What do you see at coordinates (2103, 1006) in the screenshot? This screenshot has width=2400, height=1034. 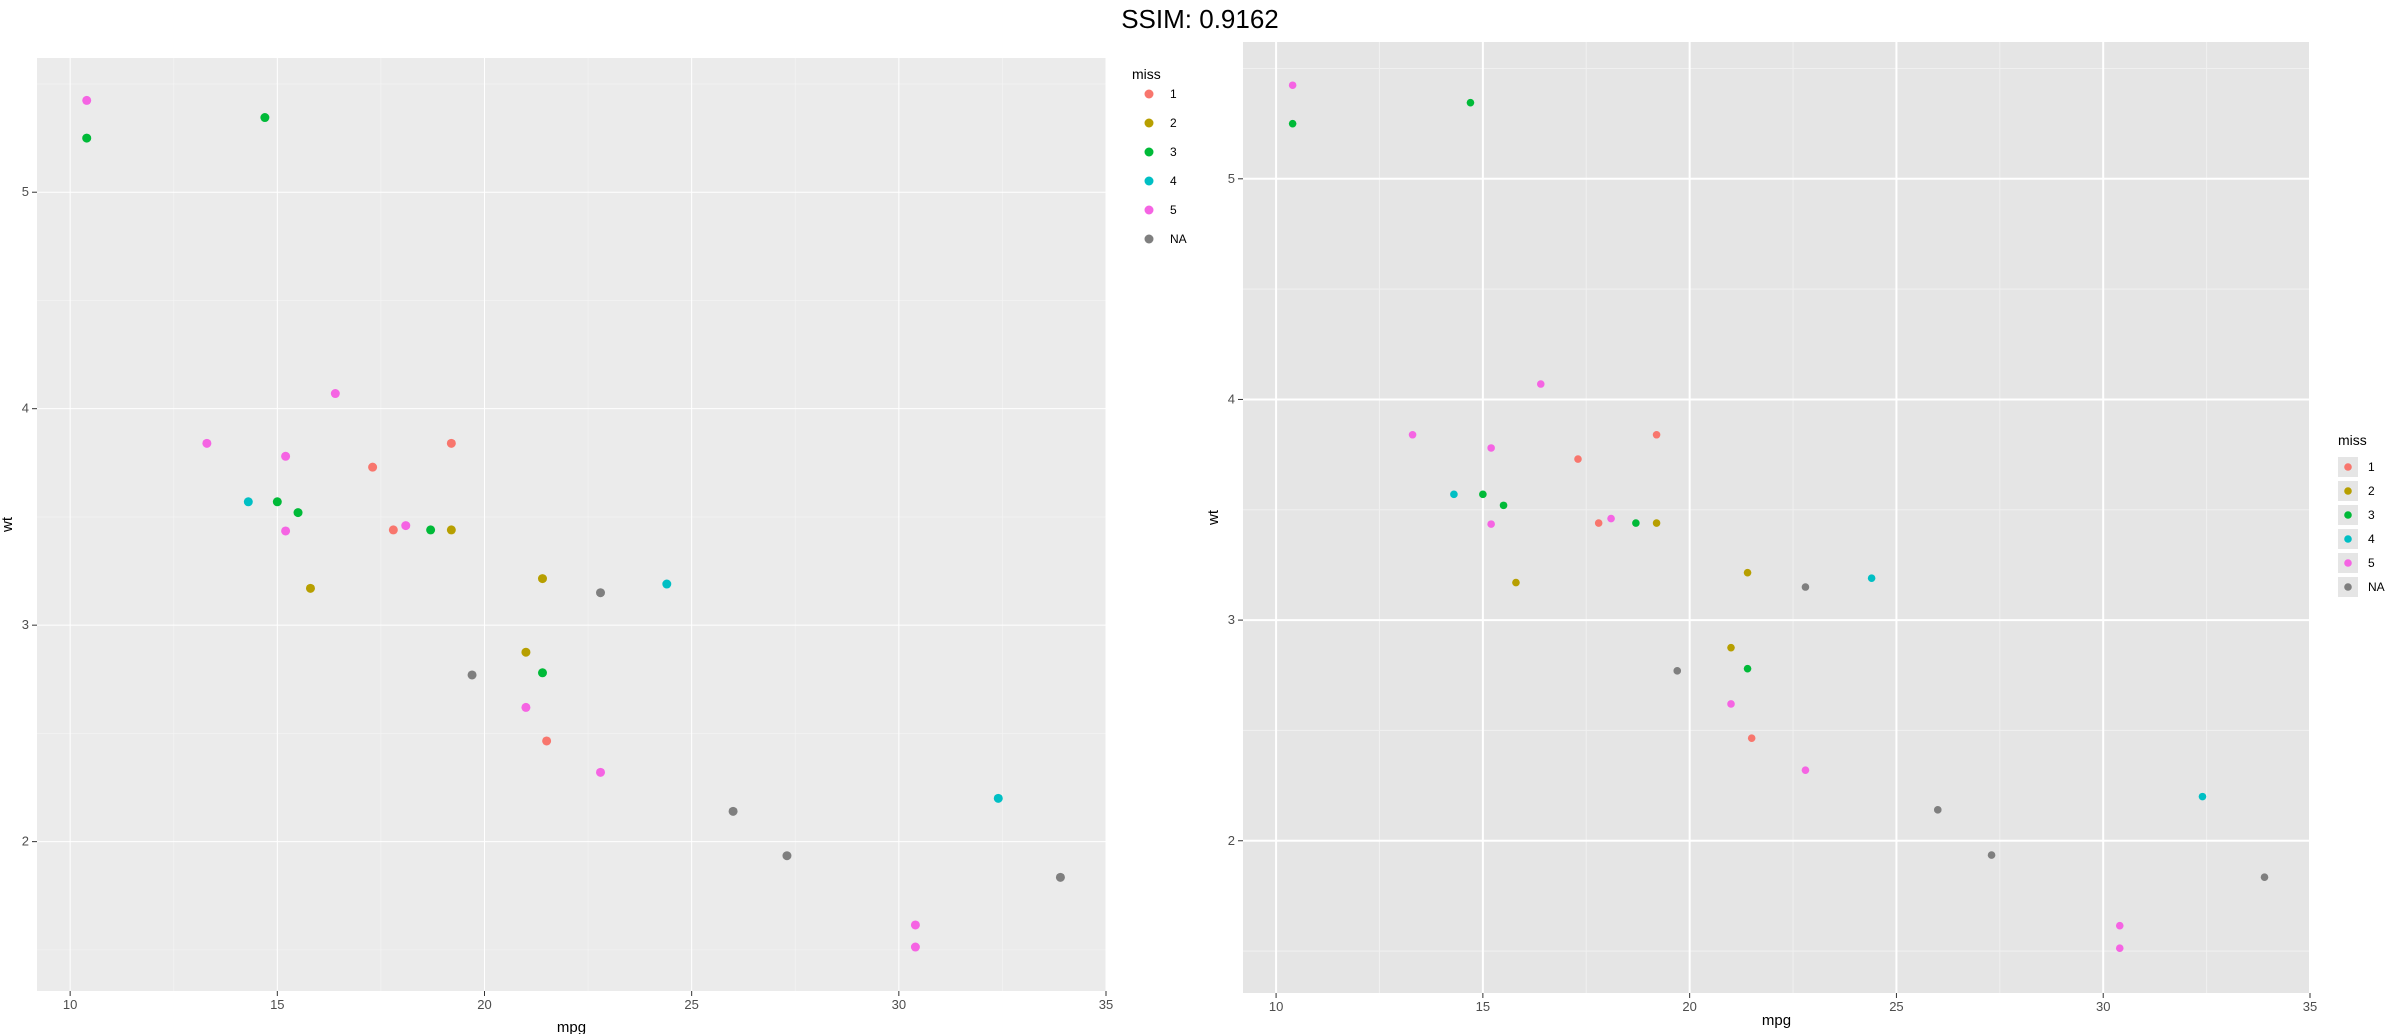 I see `x-tick-label: 30` at bounding box center [2103, 1006].